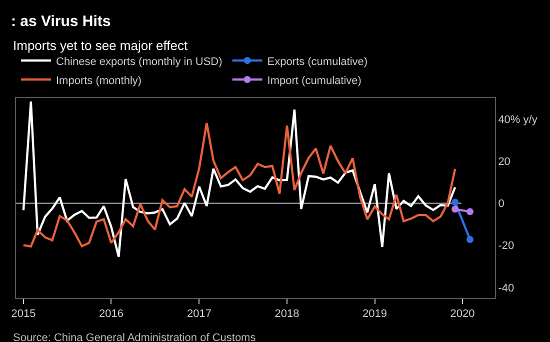 The image size is (550, 342). What do you see at coordinates (100, 45) in the screenshot?
I see `chart-subtitle: Imports yet to see major effect` at bounding box center [100, 45].